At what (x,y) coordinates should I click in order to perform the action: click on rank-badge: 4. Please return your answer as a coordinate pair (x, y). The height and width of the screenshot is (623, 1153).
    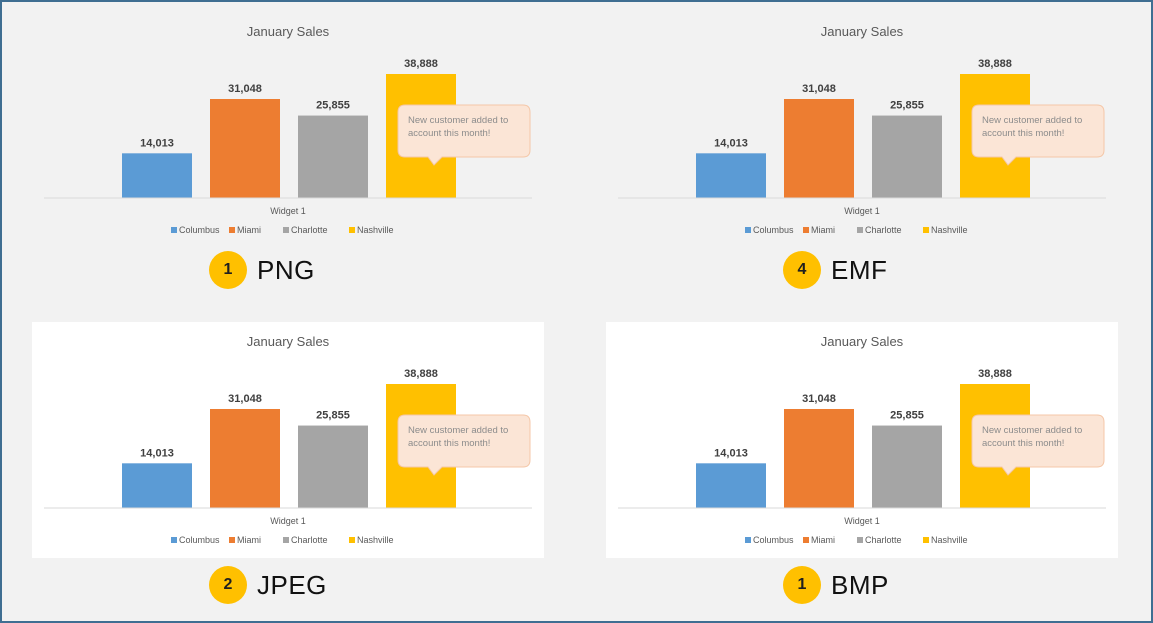
    Looking at the image, I should click on (802, 270).